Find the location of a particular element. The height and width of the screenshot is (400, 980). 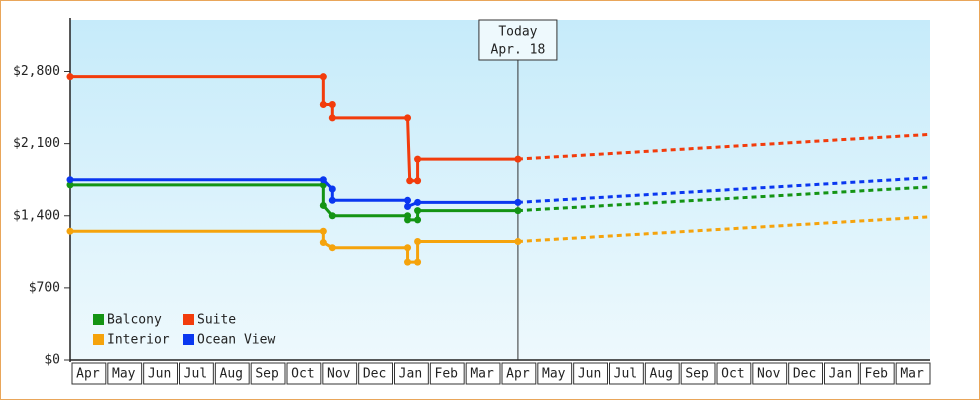

y-tick-label: $2,800 is located at coordinates (36, 71).